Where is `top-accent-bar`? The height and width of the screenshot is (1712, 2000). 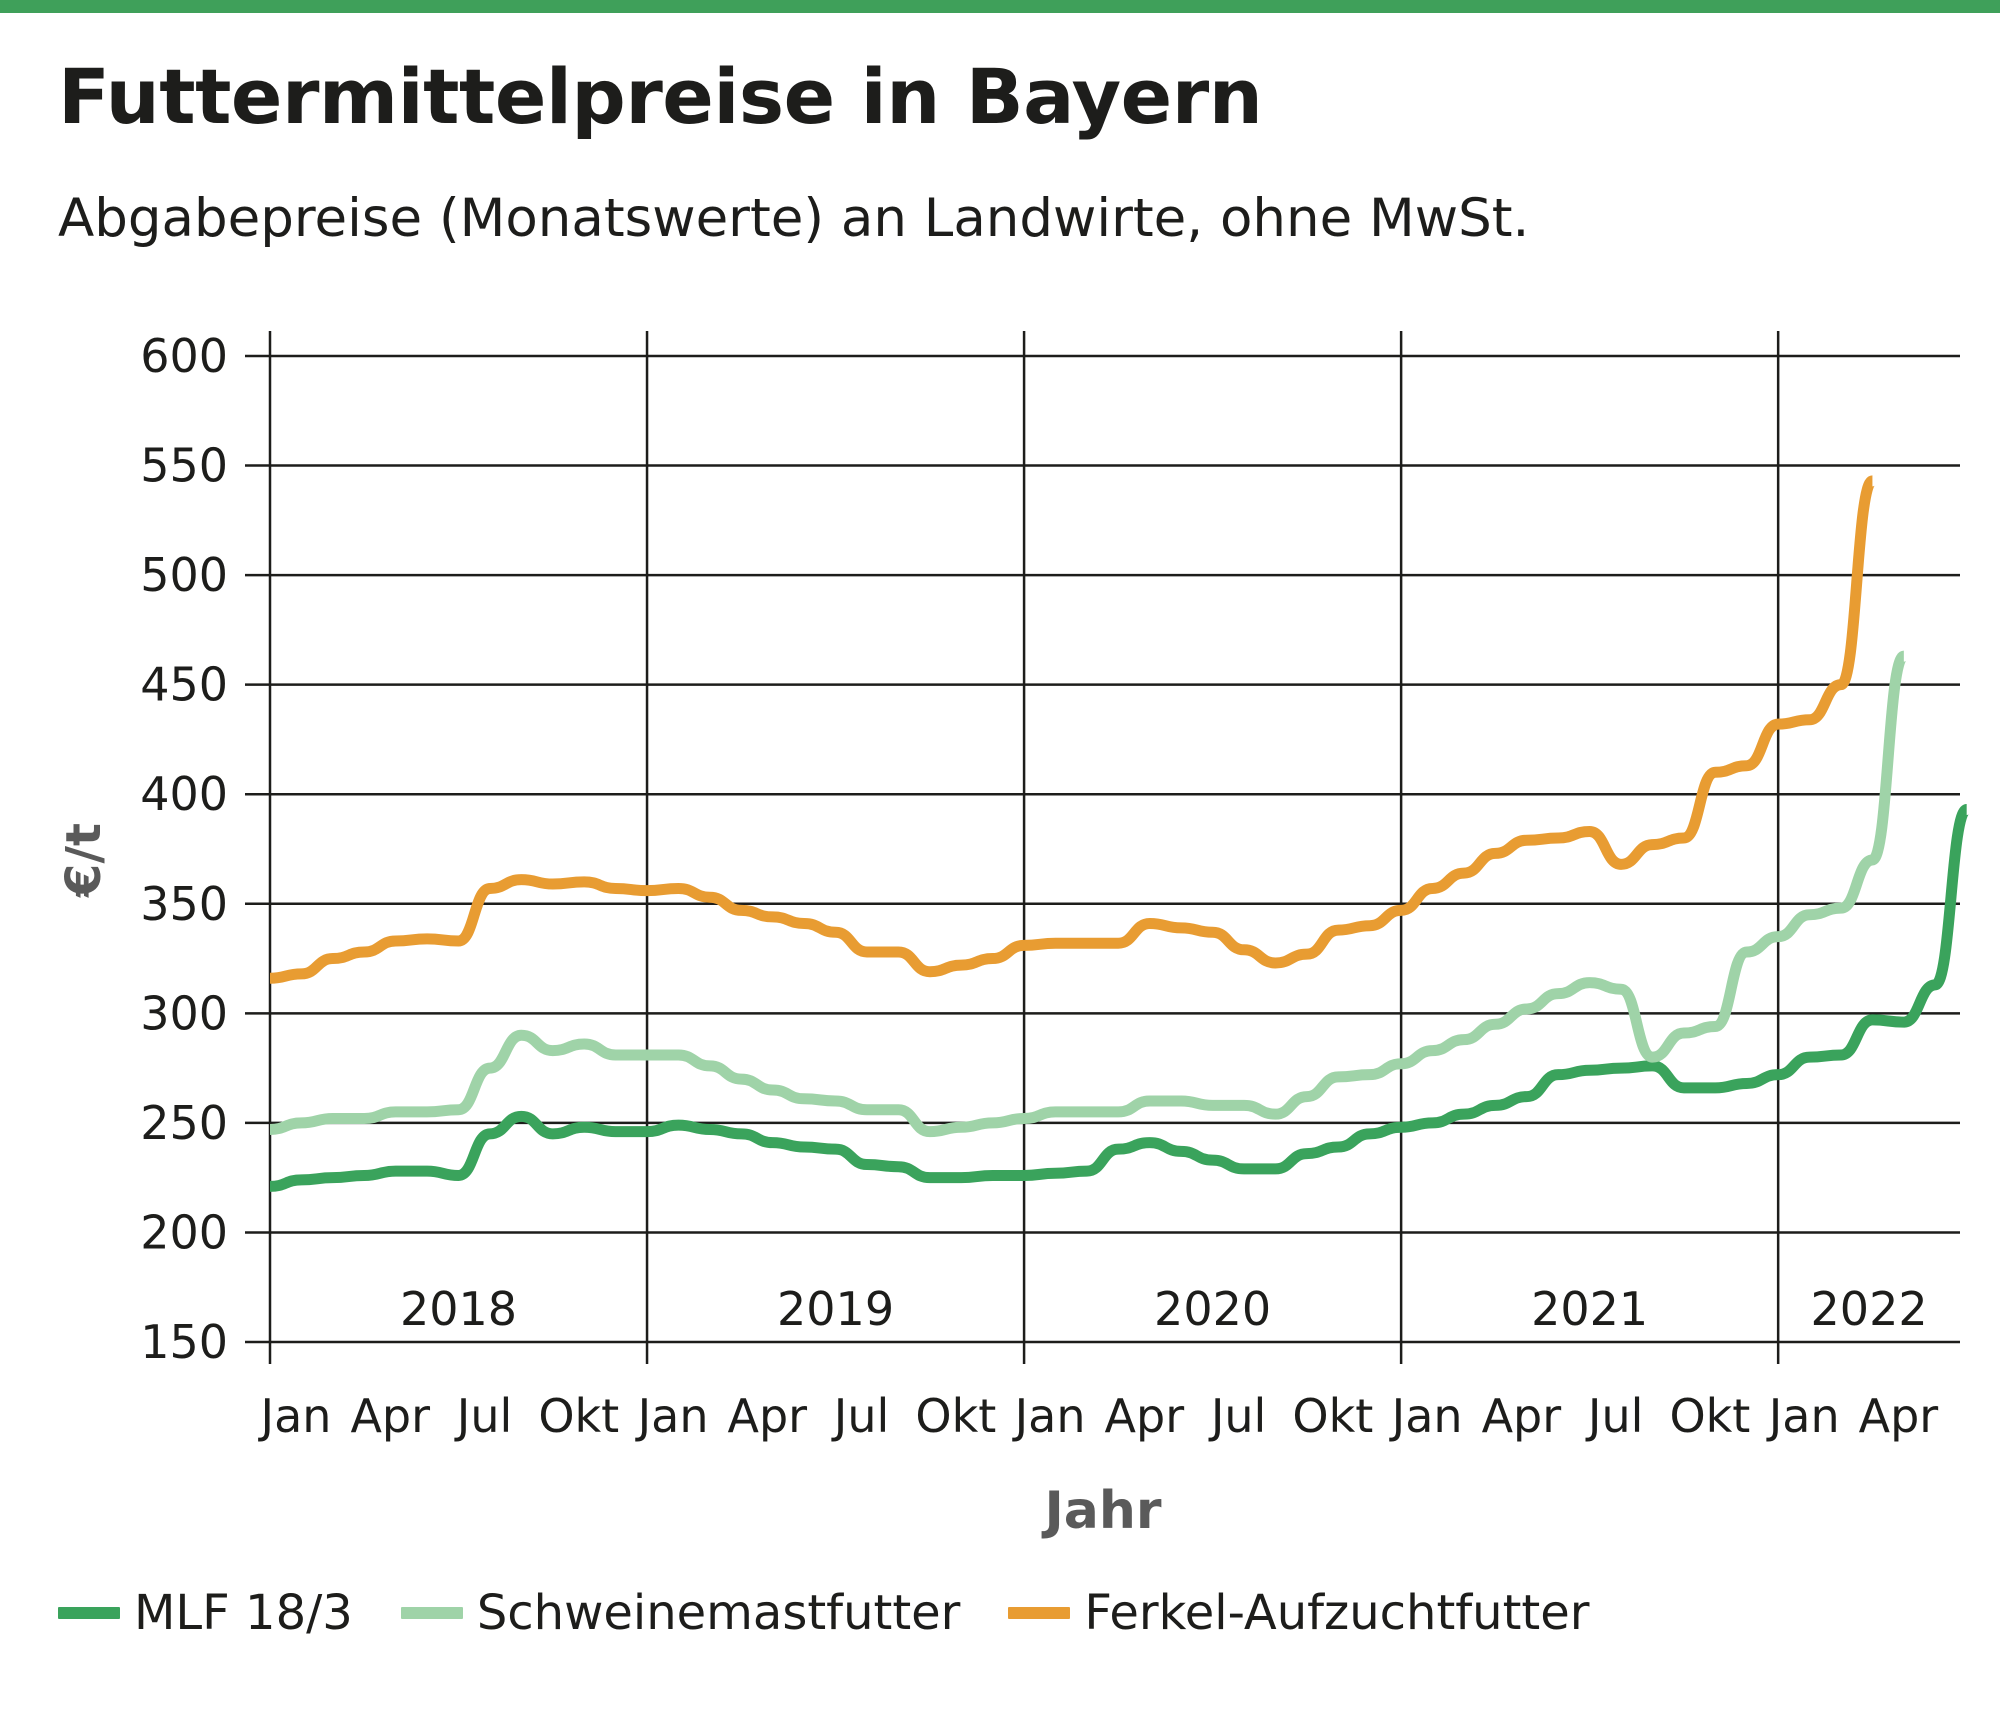
top-accent-bar is located at coordinates (1000, 6).